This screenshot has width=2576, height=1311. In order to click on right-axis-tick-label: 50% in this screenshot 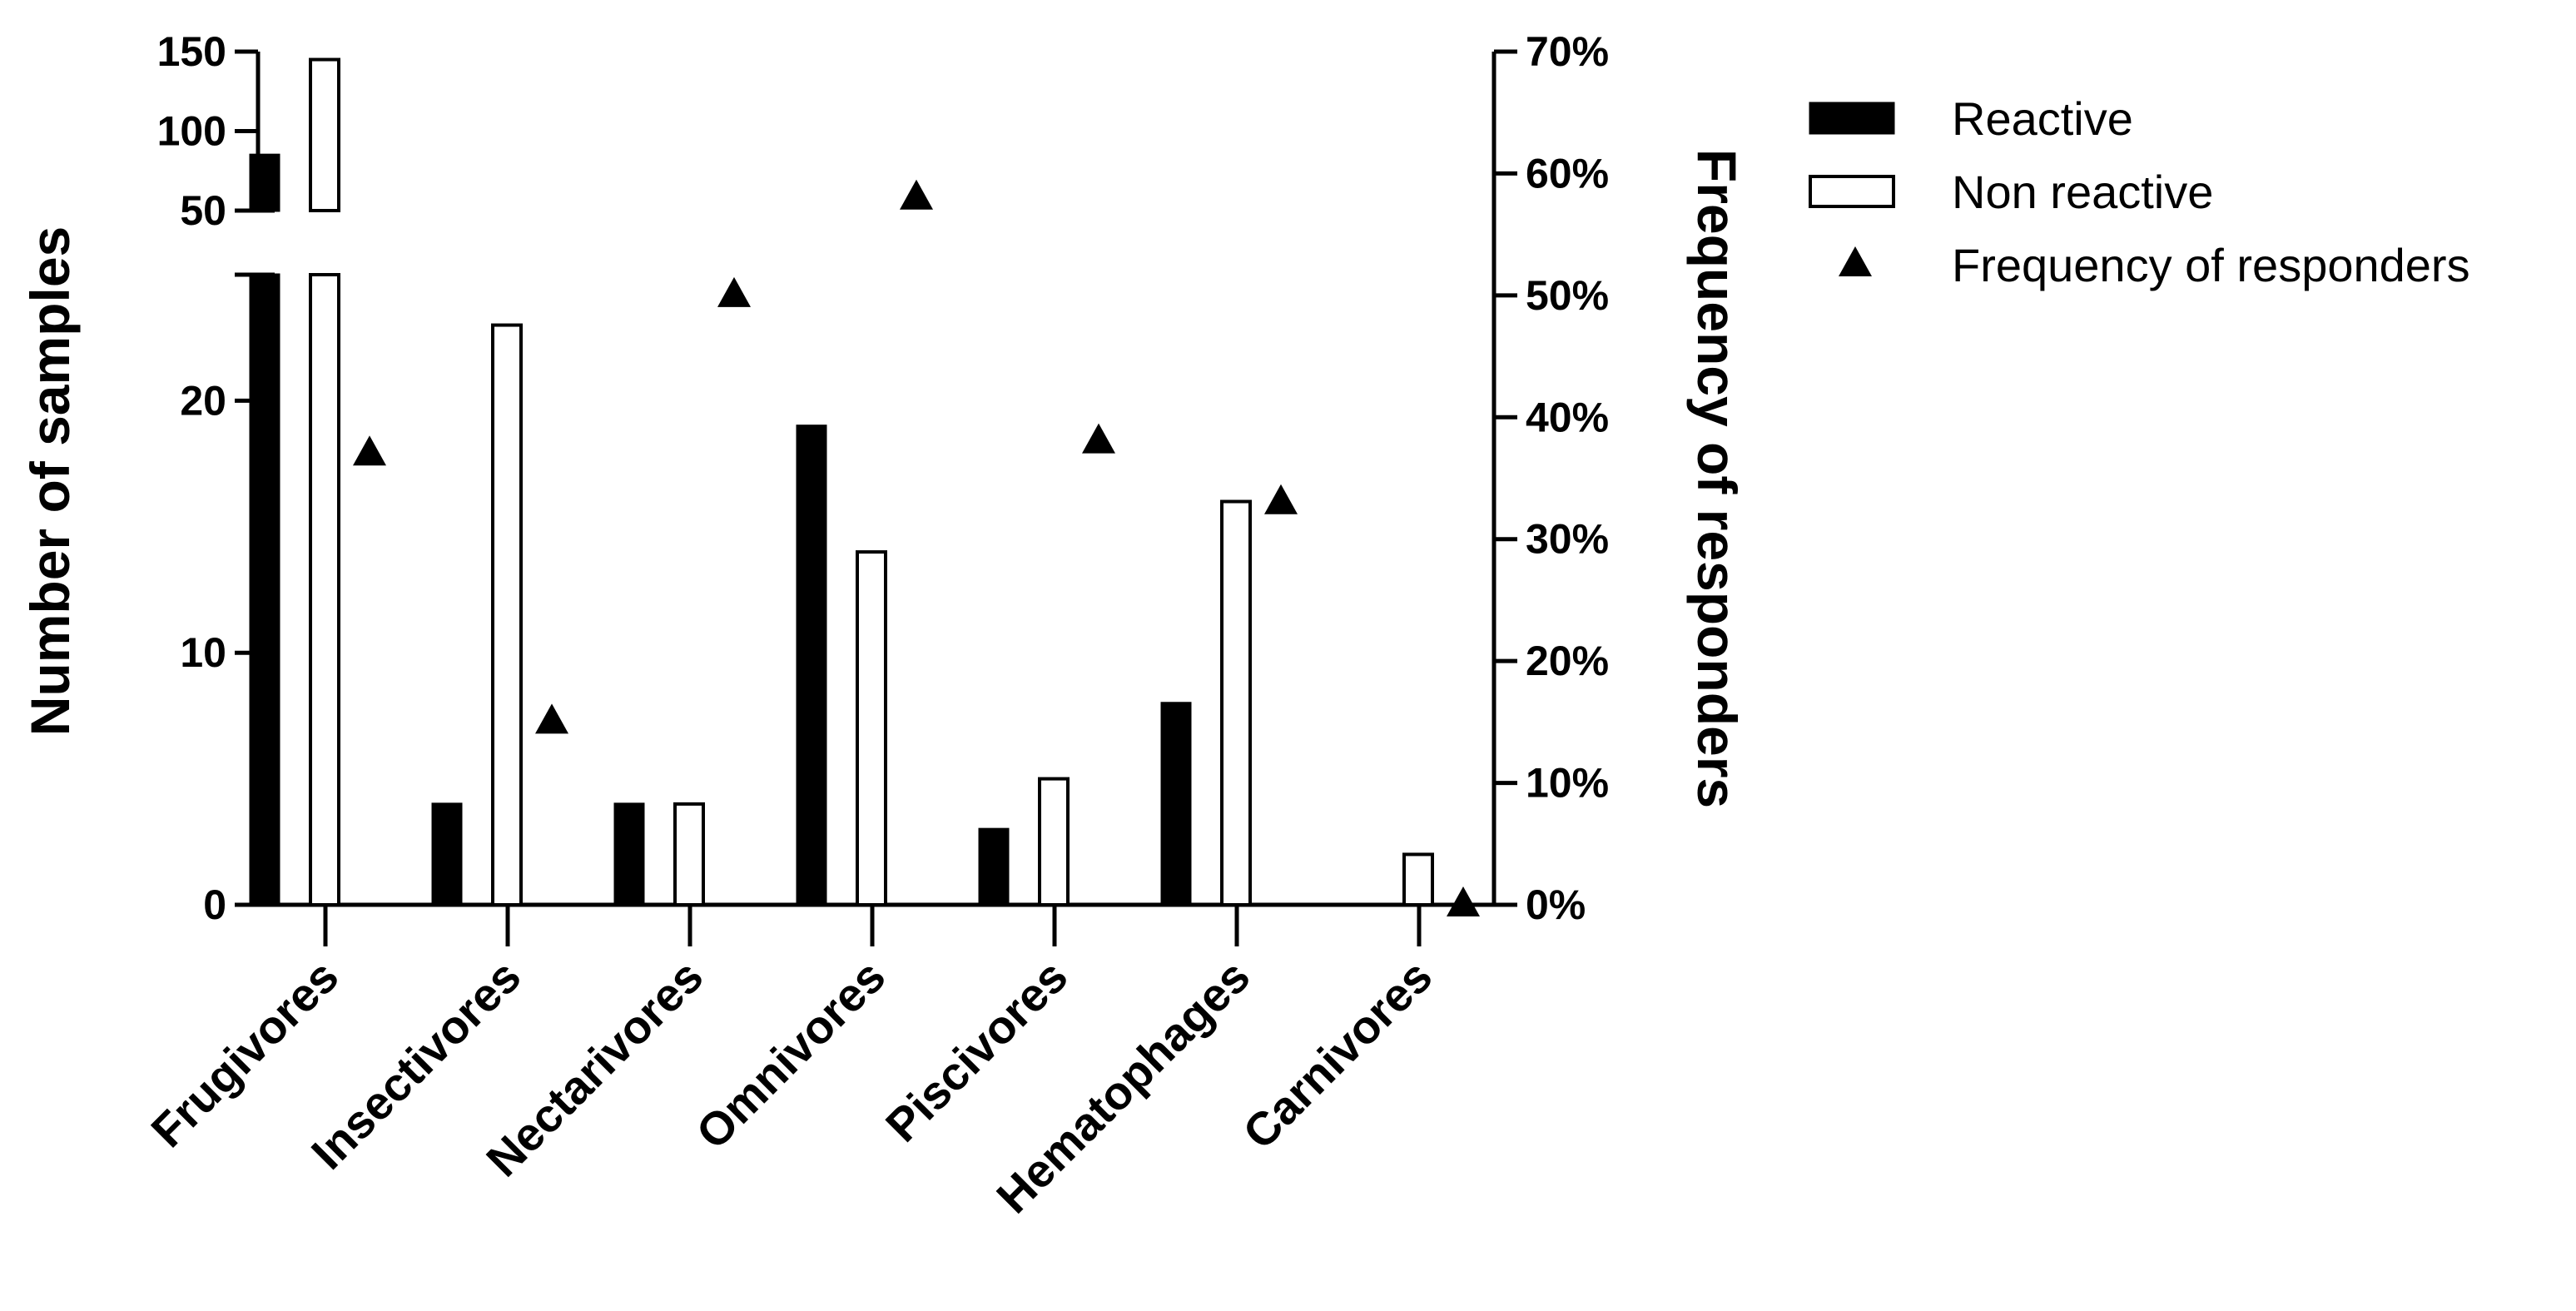, I will do `click(1567, 295)`.